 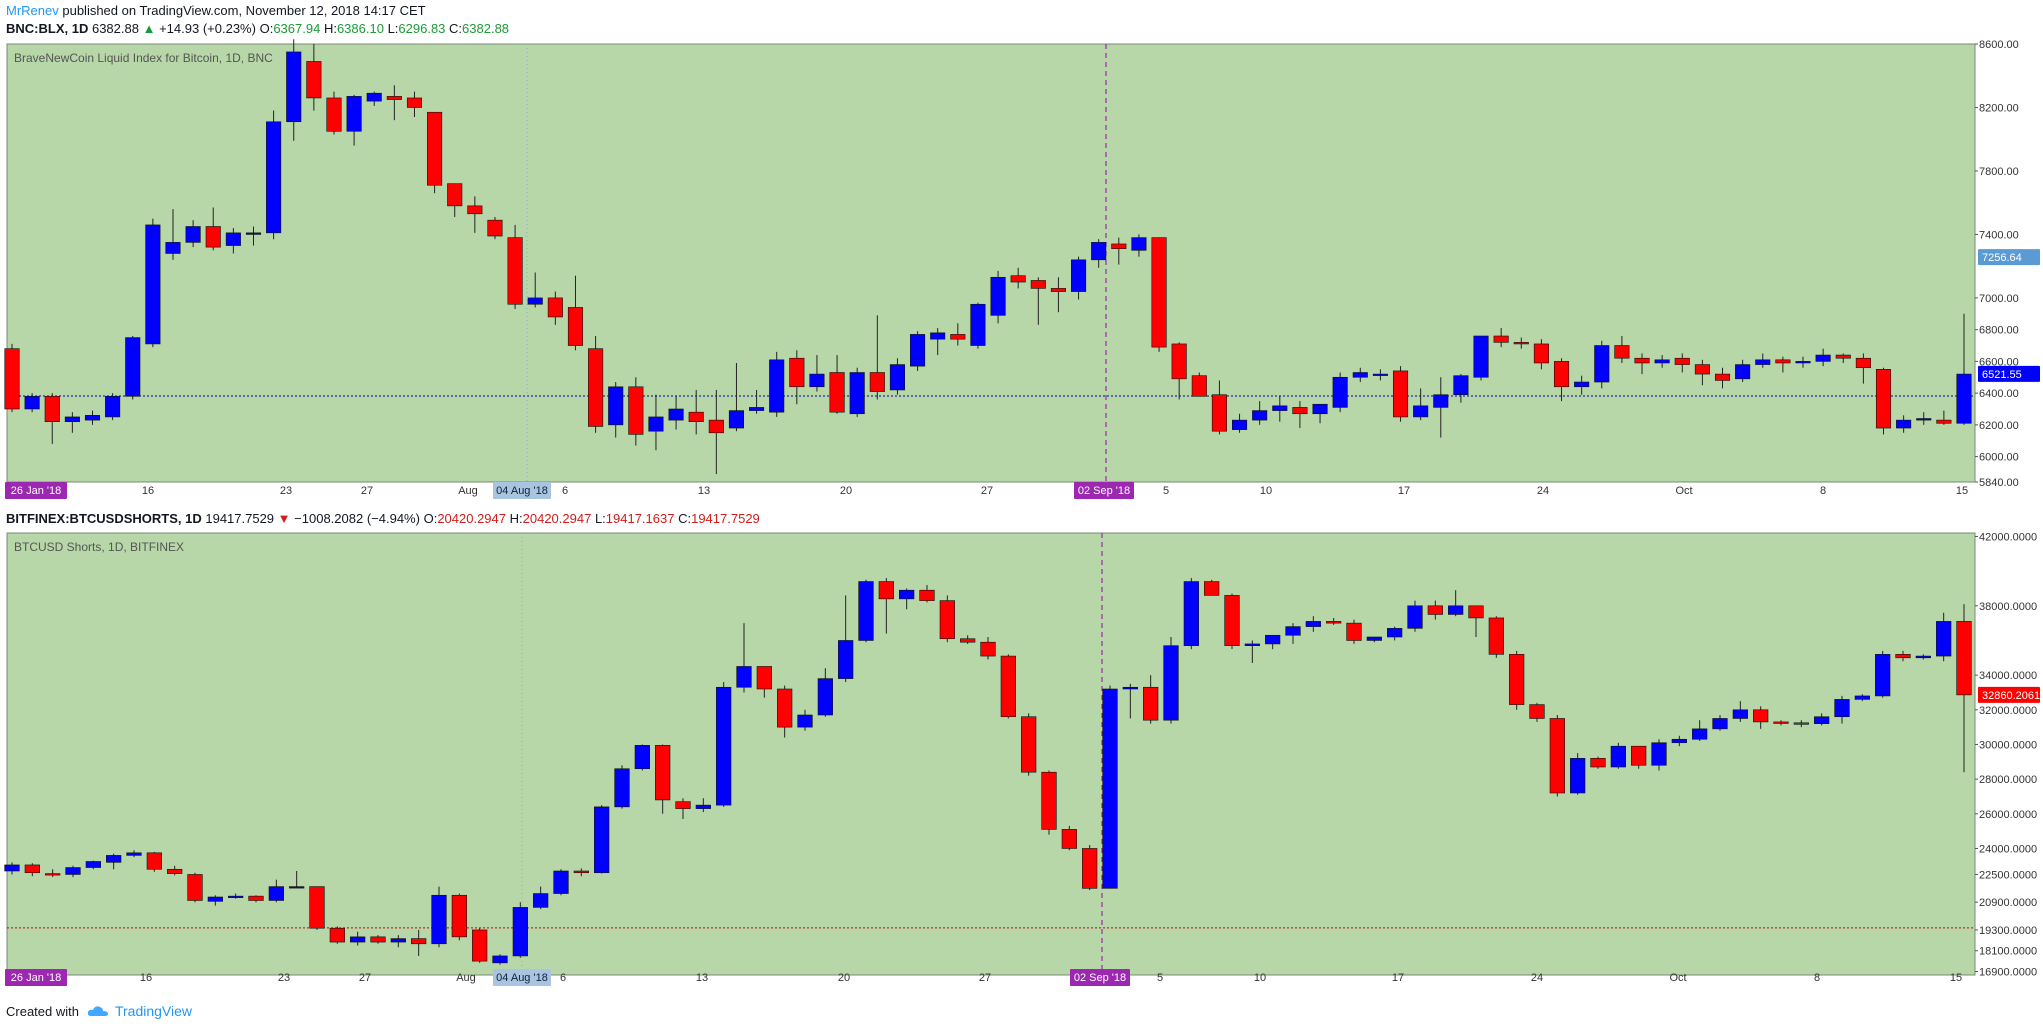 I want to click on y-tick-label: 8600.00, so click(x=1999, y=45).